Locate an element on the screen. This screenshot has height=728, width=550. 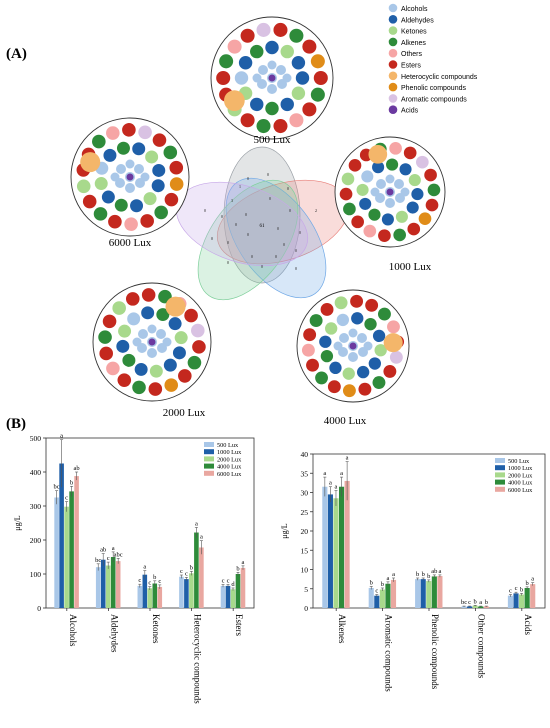
bubble-group-label: 6000 Lux is located at coordinates (130, 243).